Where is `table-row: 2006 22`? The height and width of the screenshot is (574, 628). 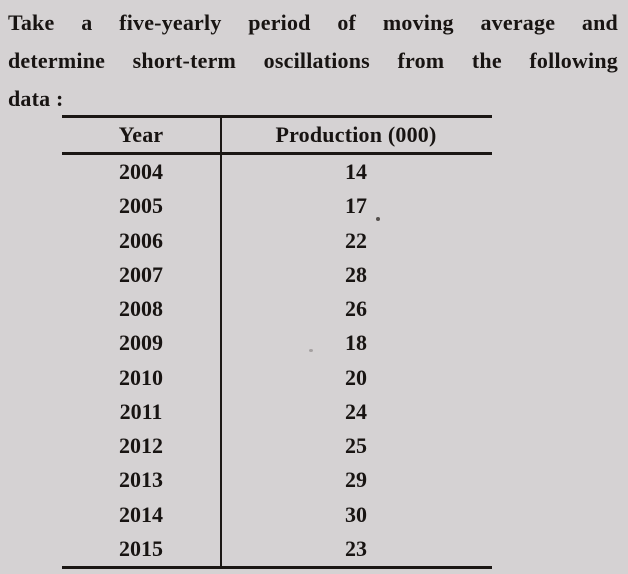
table-row: 2006 22 is located at coordinates (277, 241).